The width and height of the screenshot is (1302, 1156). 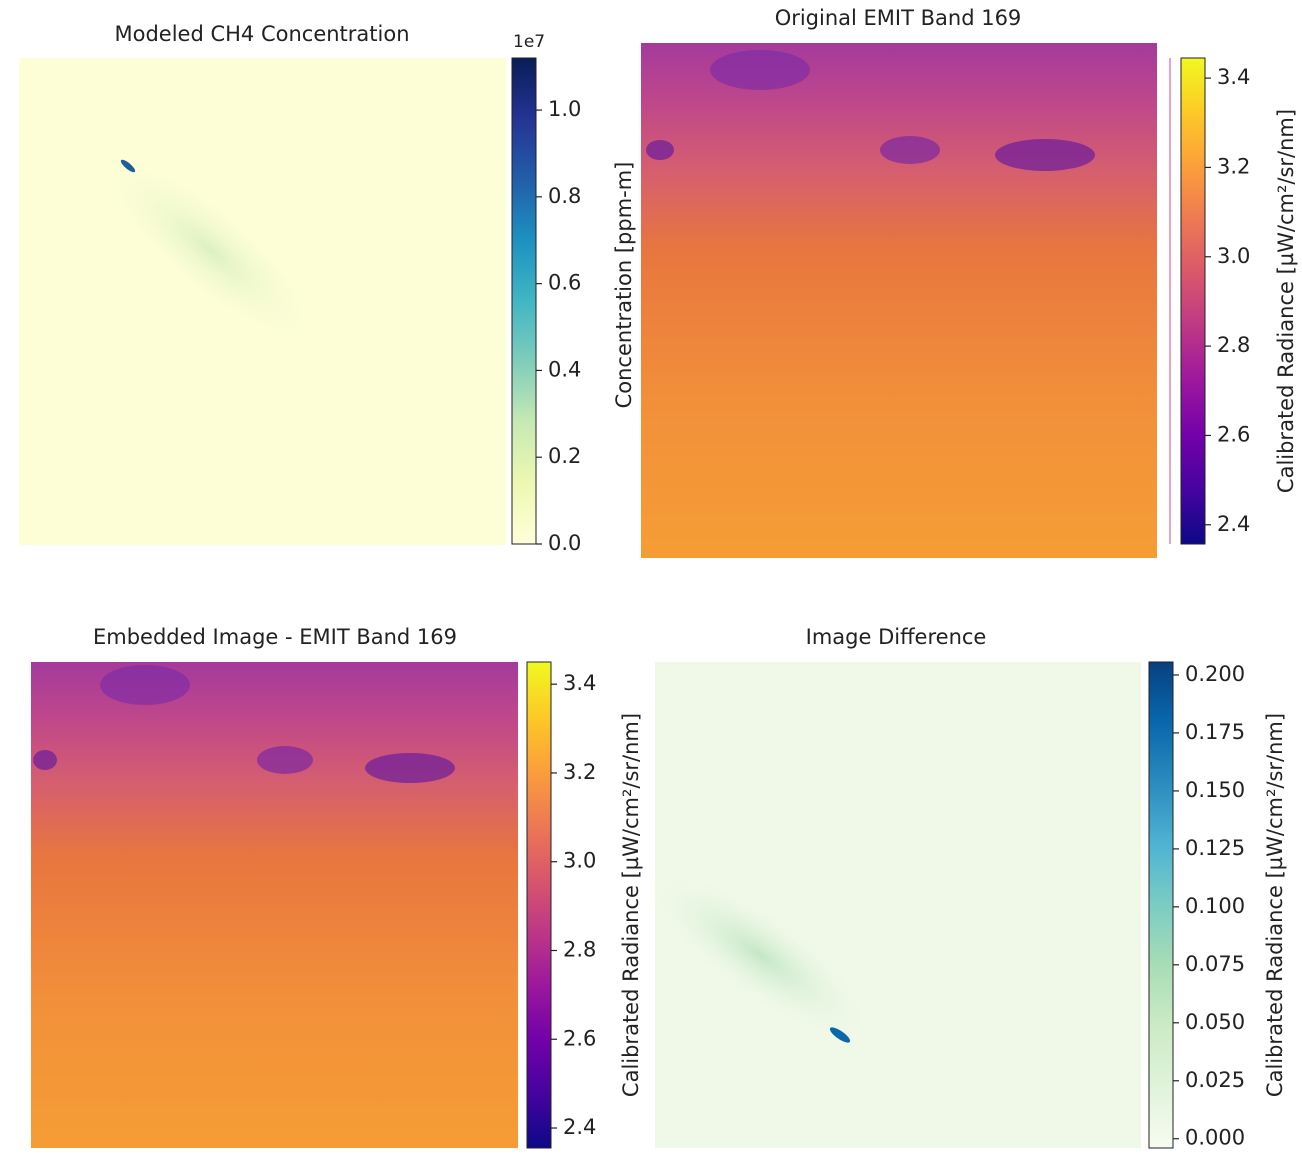 What do you see at coordinates (261, 34) in the screenshot?
I see `panel-title: Modeled CH4 Concentration` at bounding box center [261, 34].